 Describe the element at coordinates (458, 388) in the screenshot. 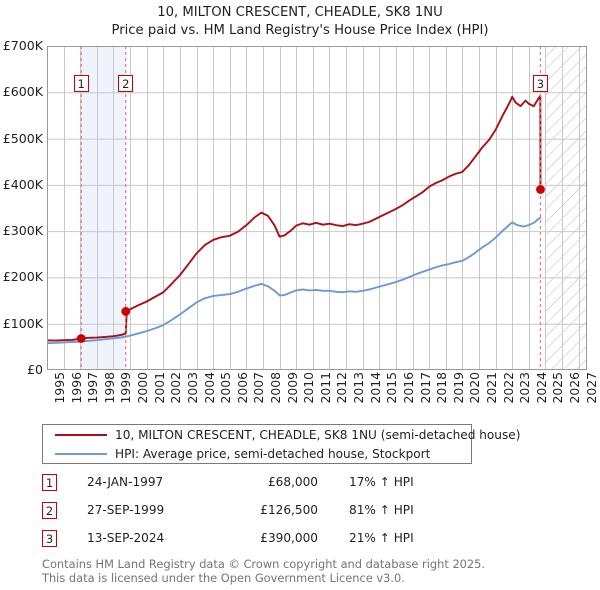

I see `x-axis-tick-label: 2019` at that location.